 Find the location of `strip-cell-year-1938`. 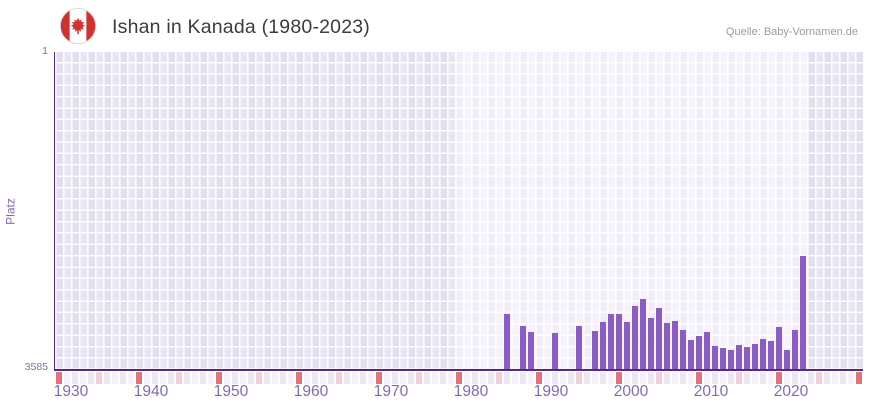

strip-cell-year-1938 is located at coordinates (123, 377).